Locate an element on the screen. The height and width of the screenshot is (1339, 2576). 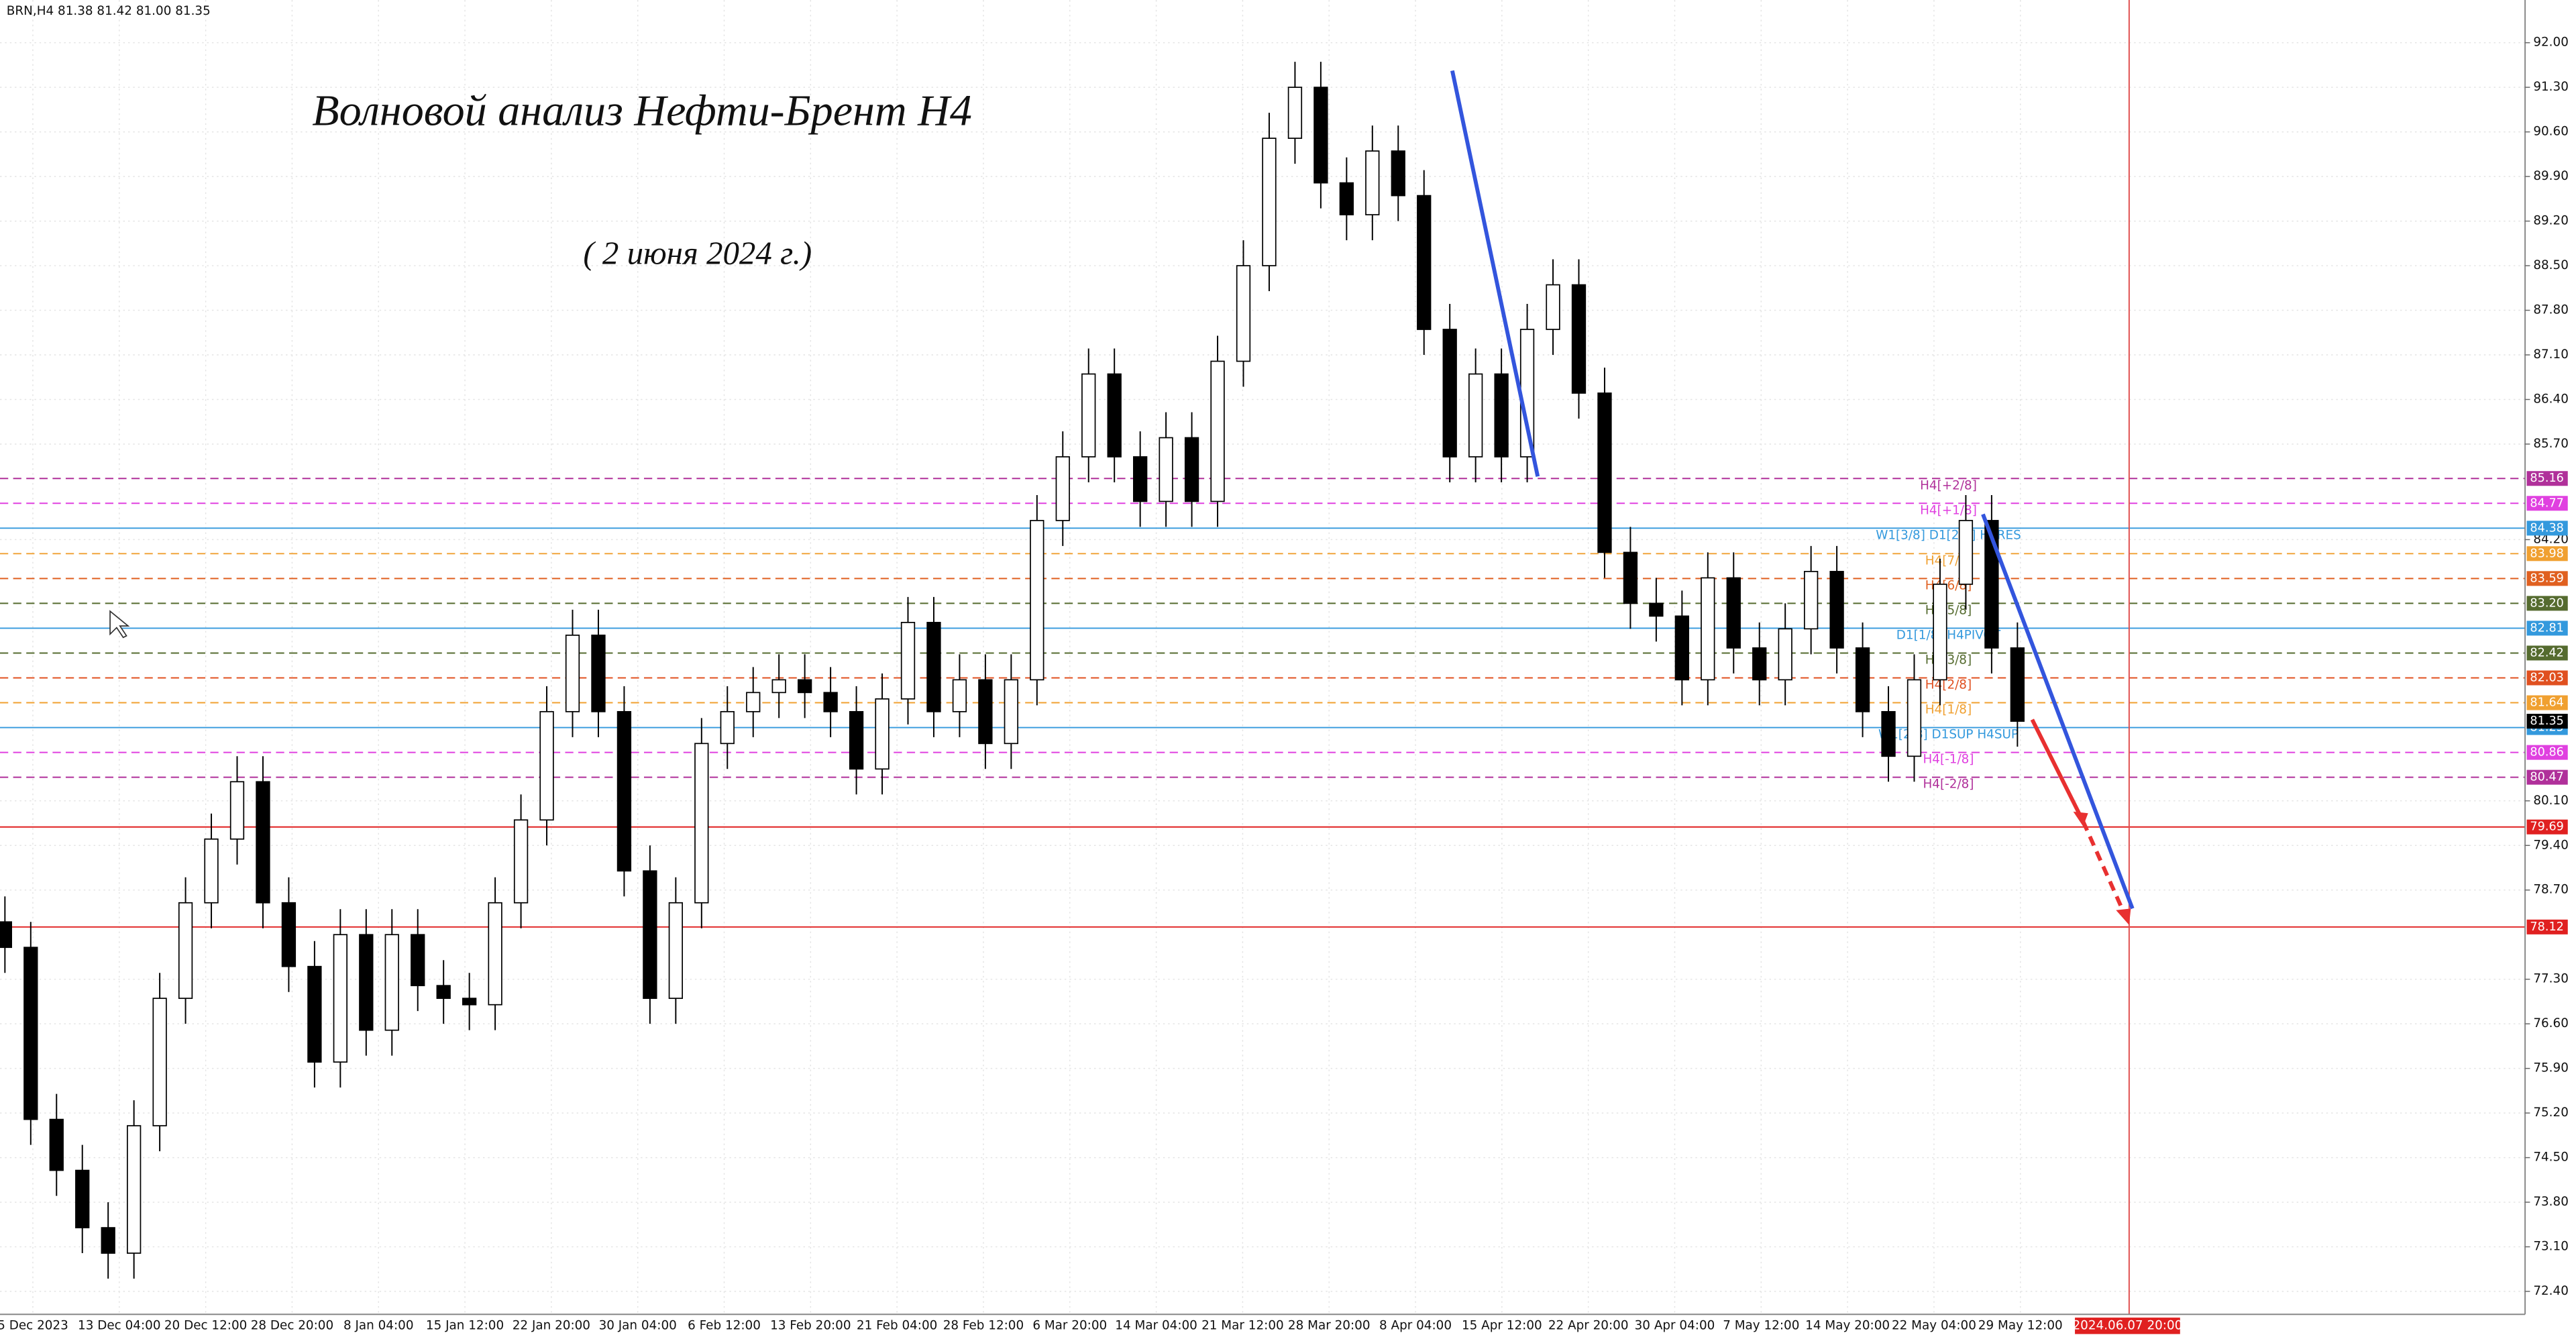
price-label: 78.12 is located at coordinates (2546, 927).